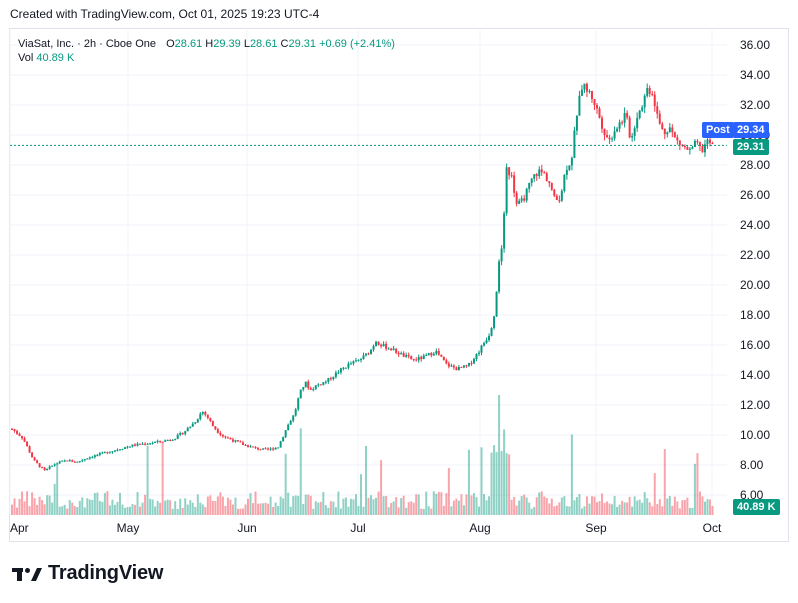 The width and height of the screenshot is (798, 603). I want to click on y-tick-label: 20.00, so click(755, 285).